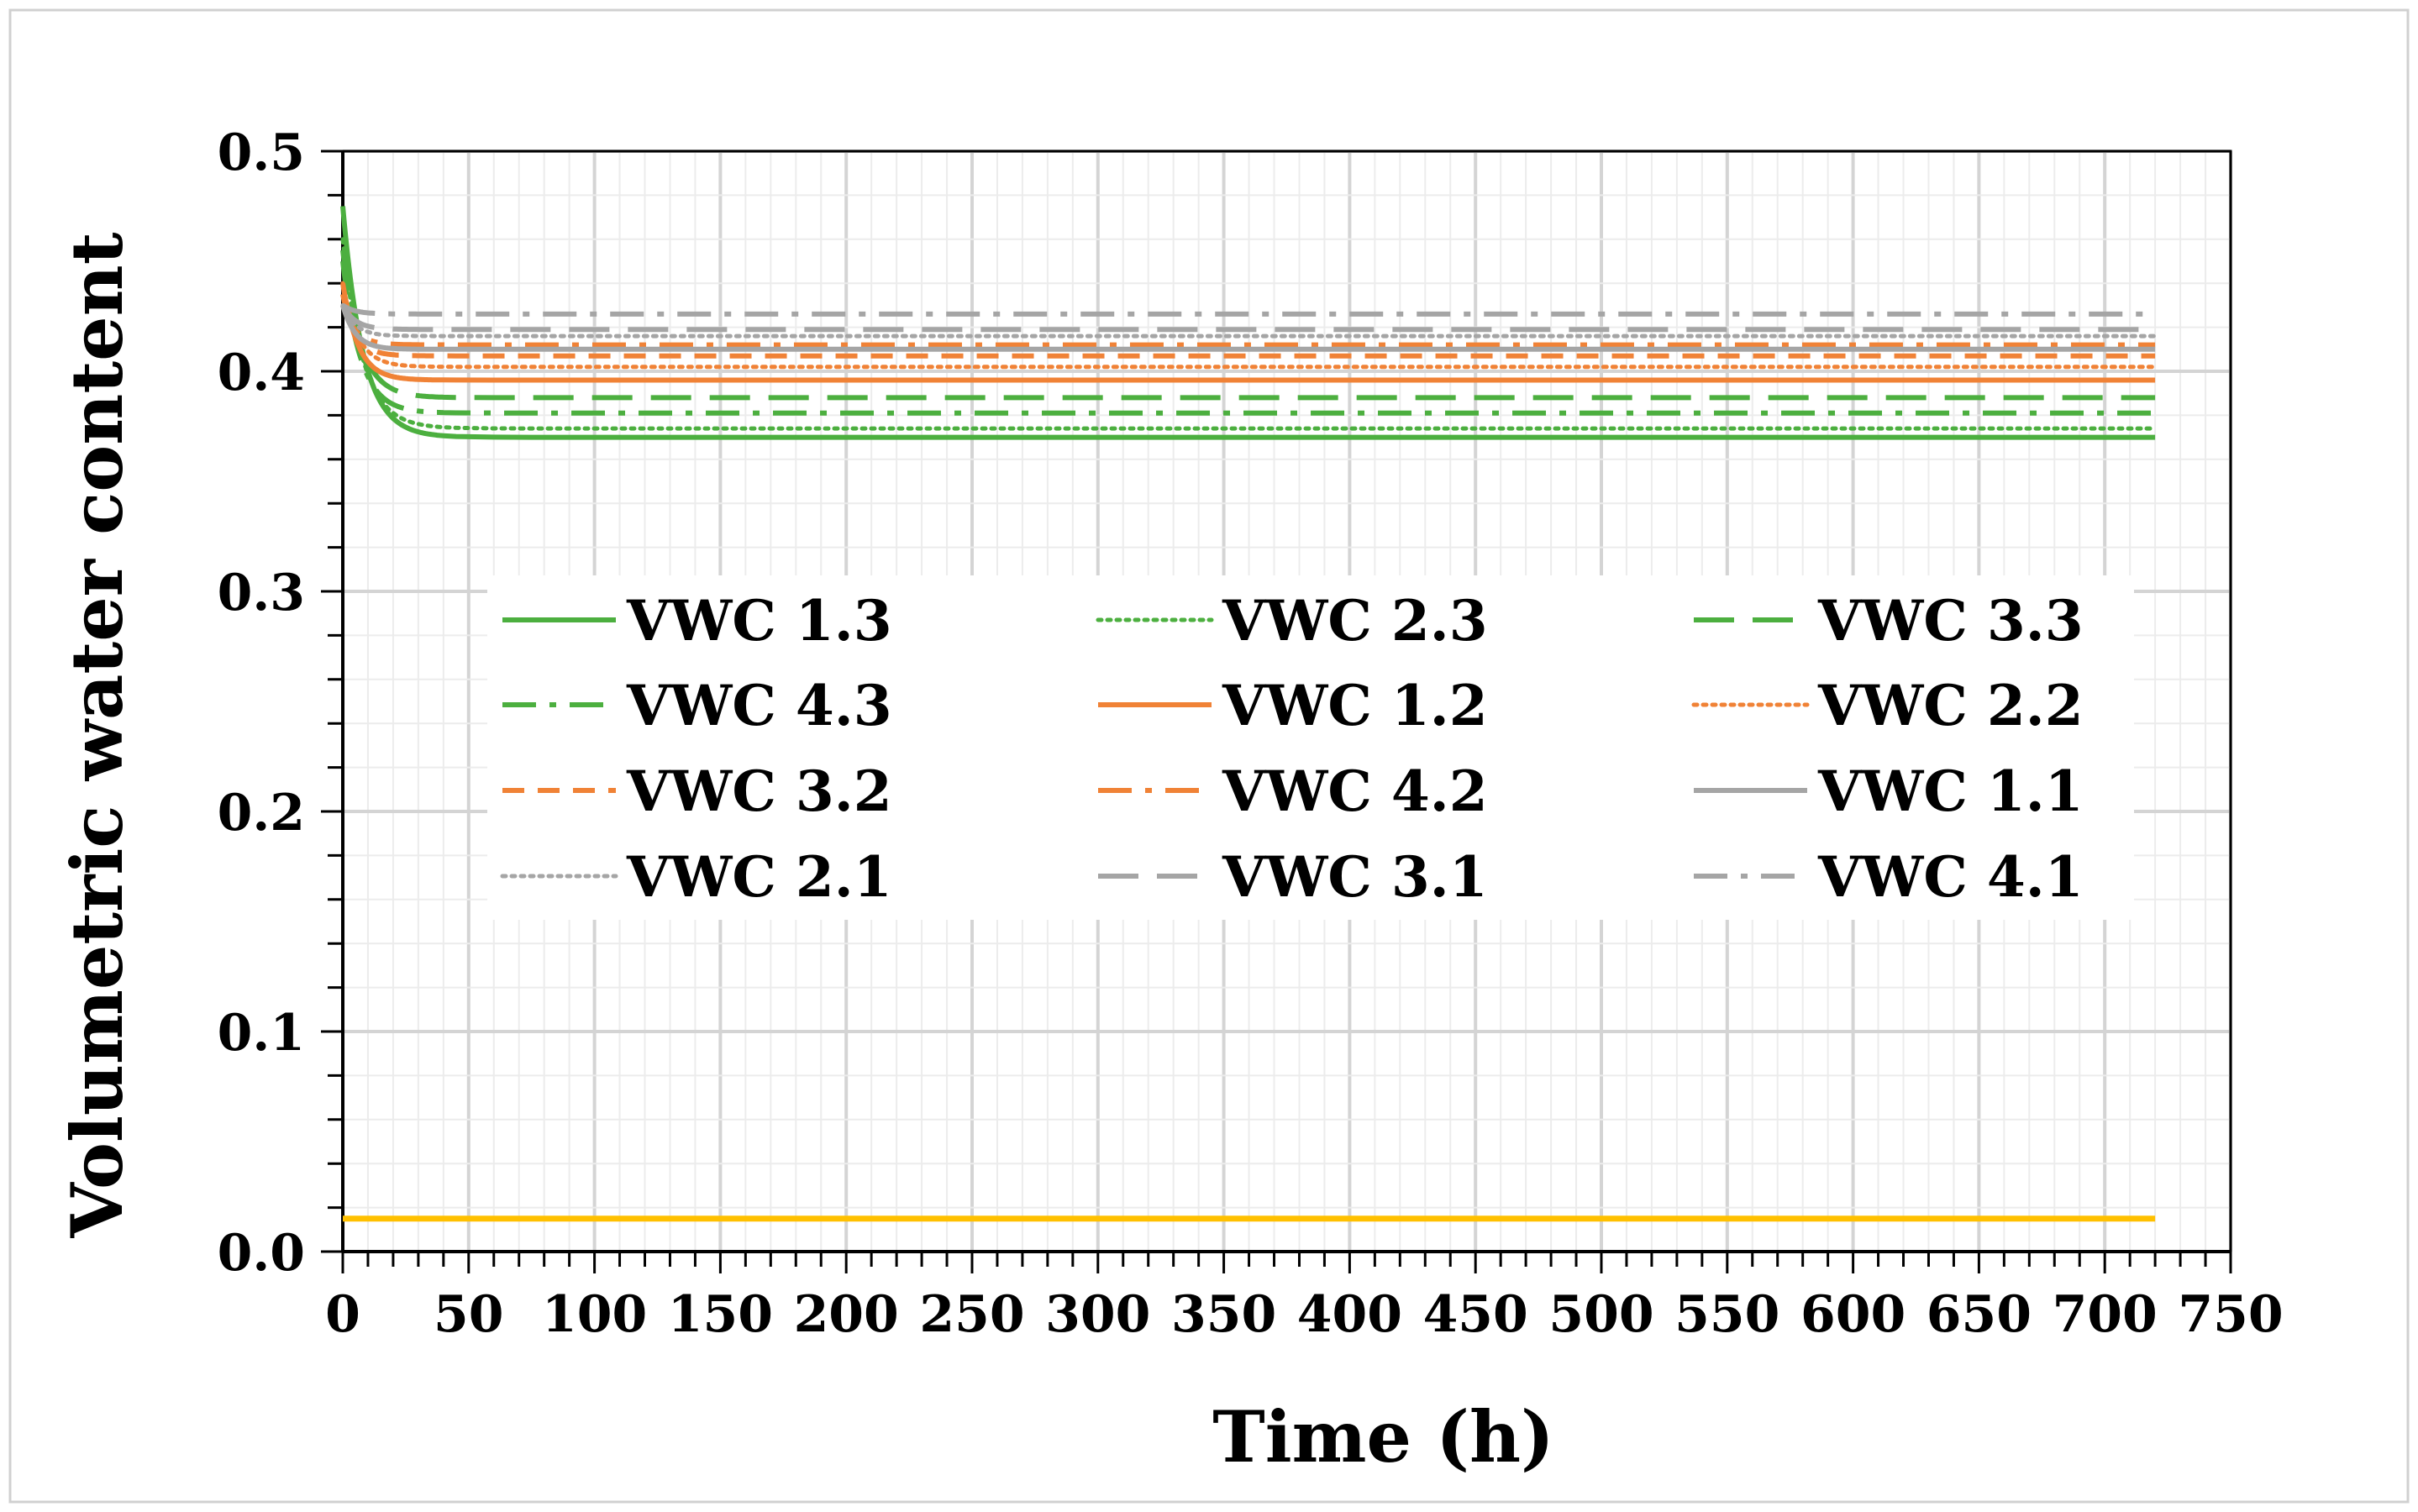  I want to click on x-tick-label: 350, so click(1223, 1314).